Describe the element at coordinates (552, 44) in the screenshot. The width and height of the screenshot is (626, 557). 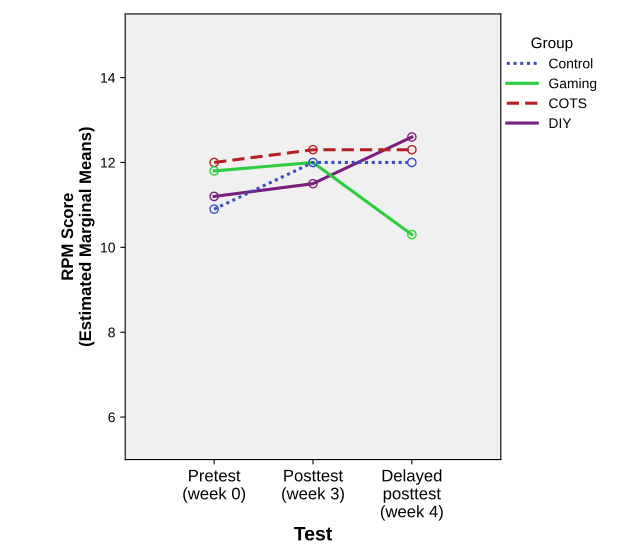
I see `legend-title: Group` at that location.